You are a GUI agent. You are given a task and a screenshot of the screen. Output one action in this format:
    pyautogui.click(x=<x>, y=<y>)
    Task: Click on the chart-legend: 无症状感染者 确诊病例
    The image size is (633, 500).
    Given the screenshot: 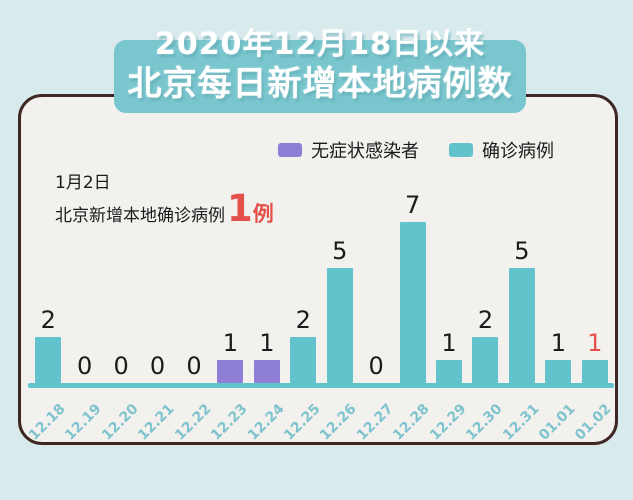 What is the action you would take?
    pyautogui.click(x=416, y=150)
    